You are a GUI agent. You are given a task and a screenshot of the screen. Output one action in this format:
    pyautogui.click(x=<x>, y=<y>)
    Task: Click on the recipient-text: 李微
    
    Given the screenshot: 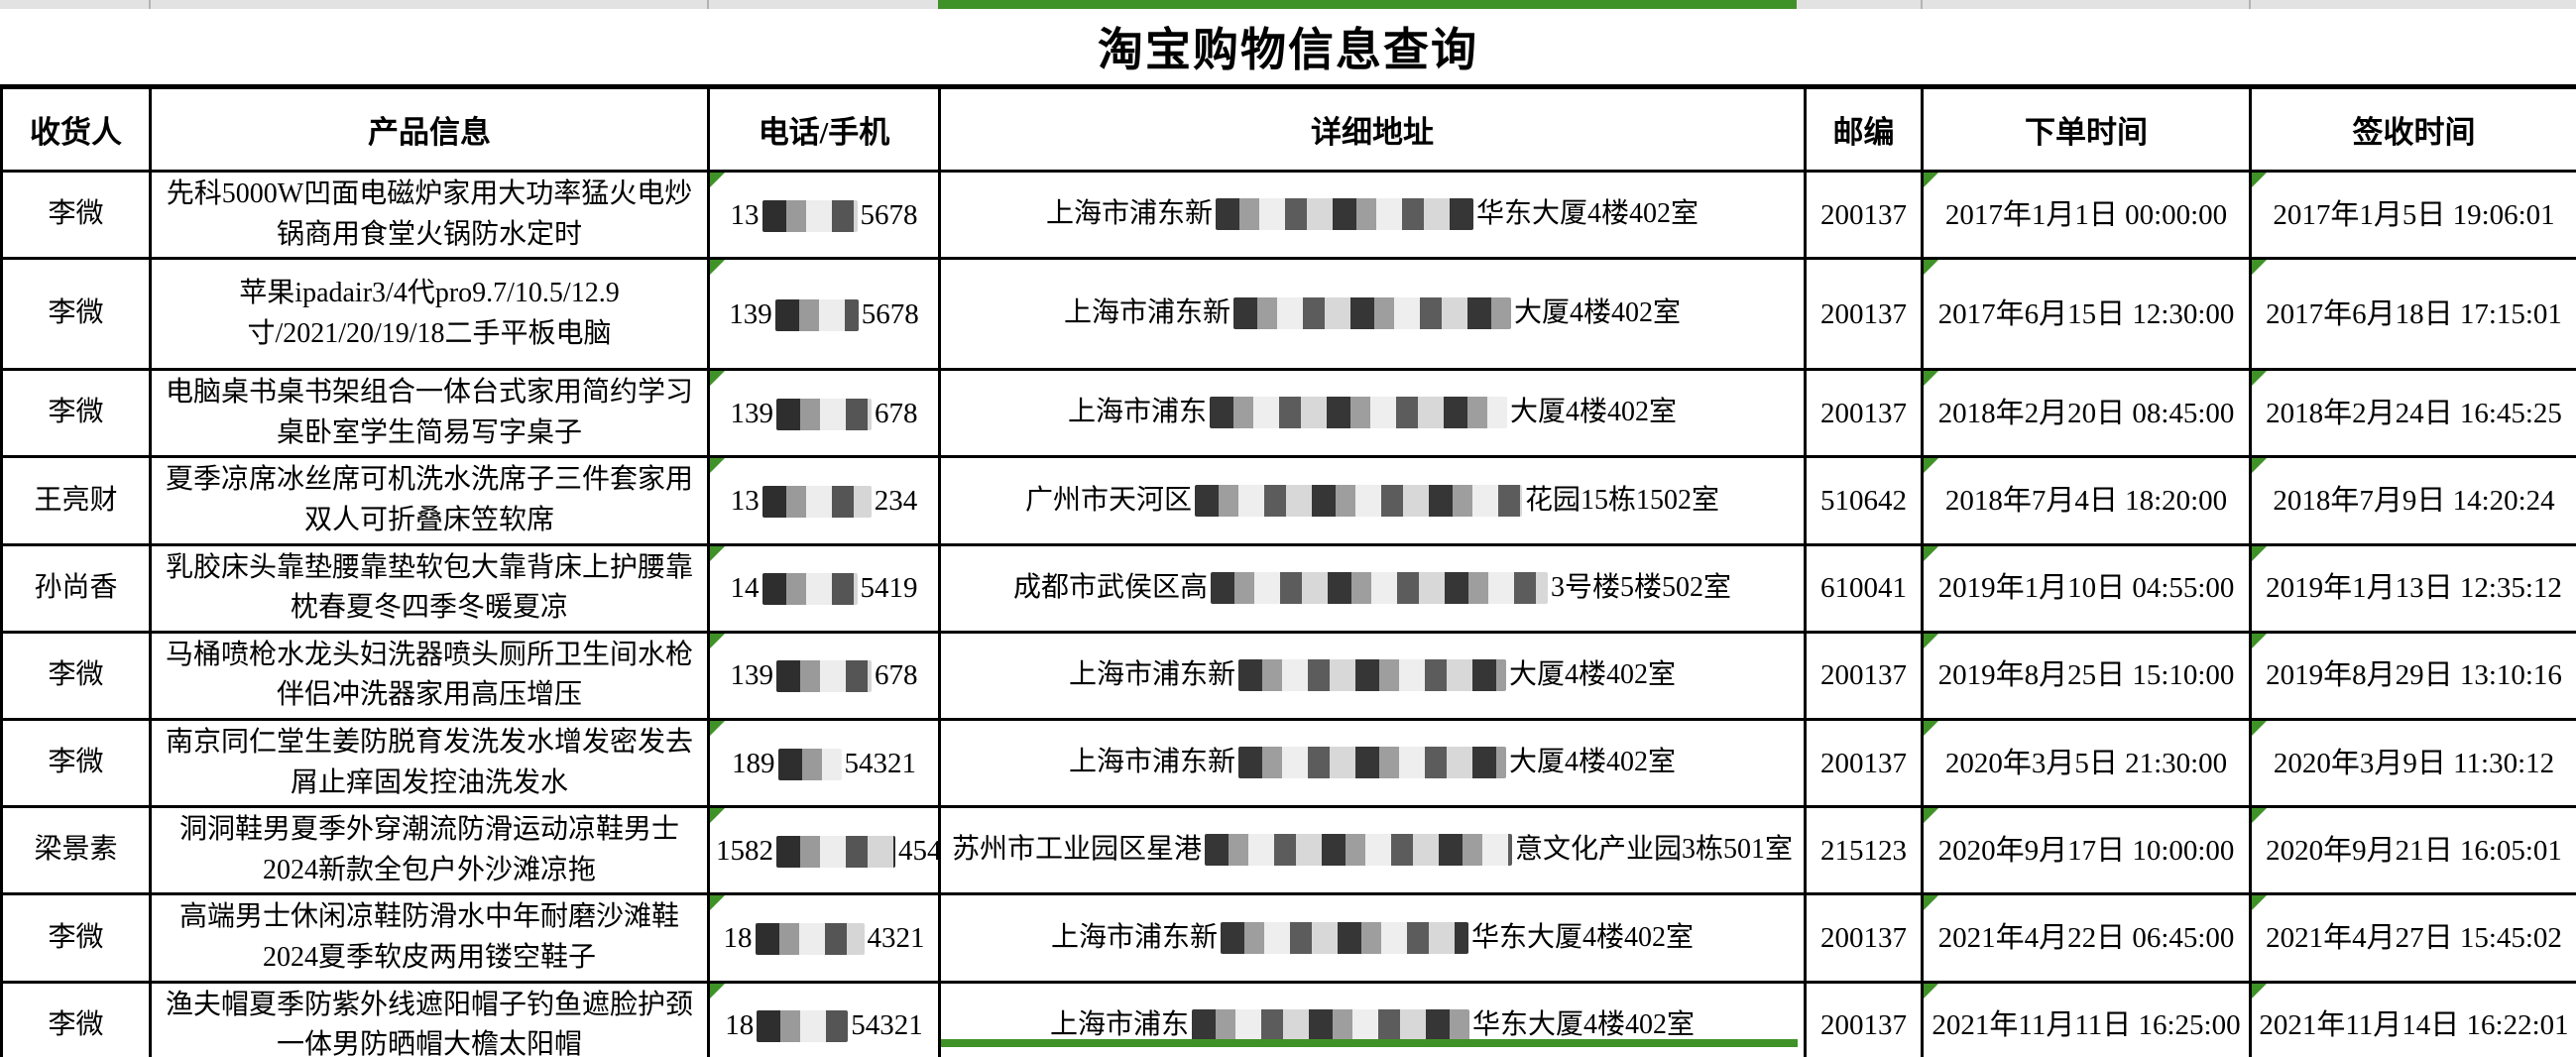 What is the action you would take?
    pyautogui.click(x=76, y=313)
    